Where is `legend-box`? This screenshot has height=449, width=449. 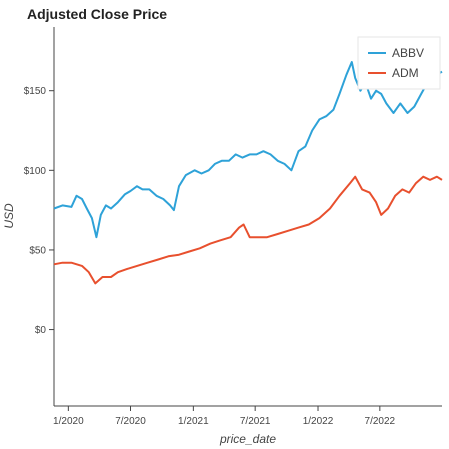 legend-box is located at coordinates (399, 63).